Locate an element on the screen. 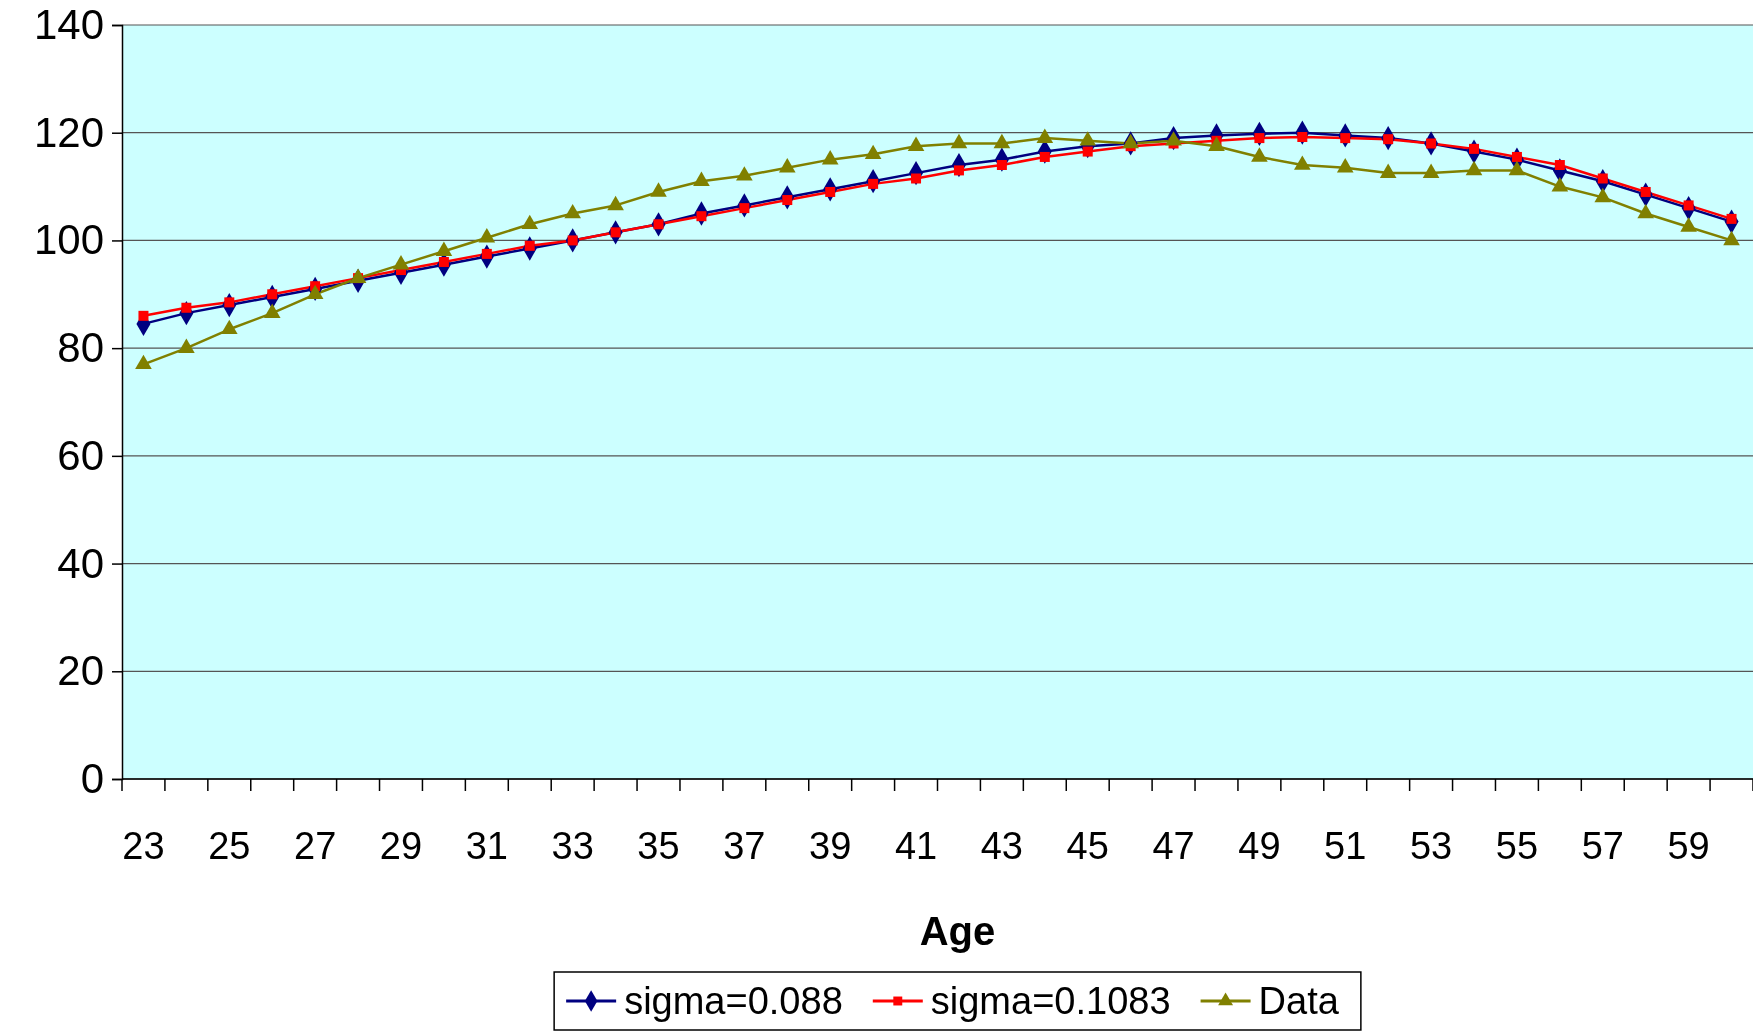 This screenshot has width=1753, height=1032. x-tick-label: 39 is located at coordinates (830, 846).